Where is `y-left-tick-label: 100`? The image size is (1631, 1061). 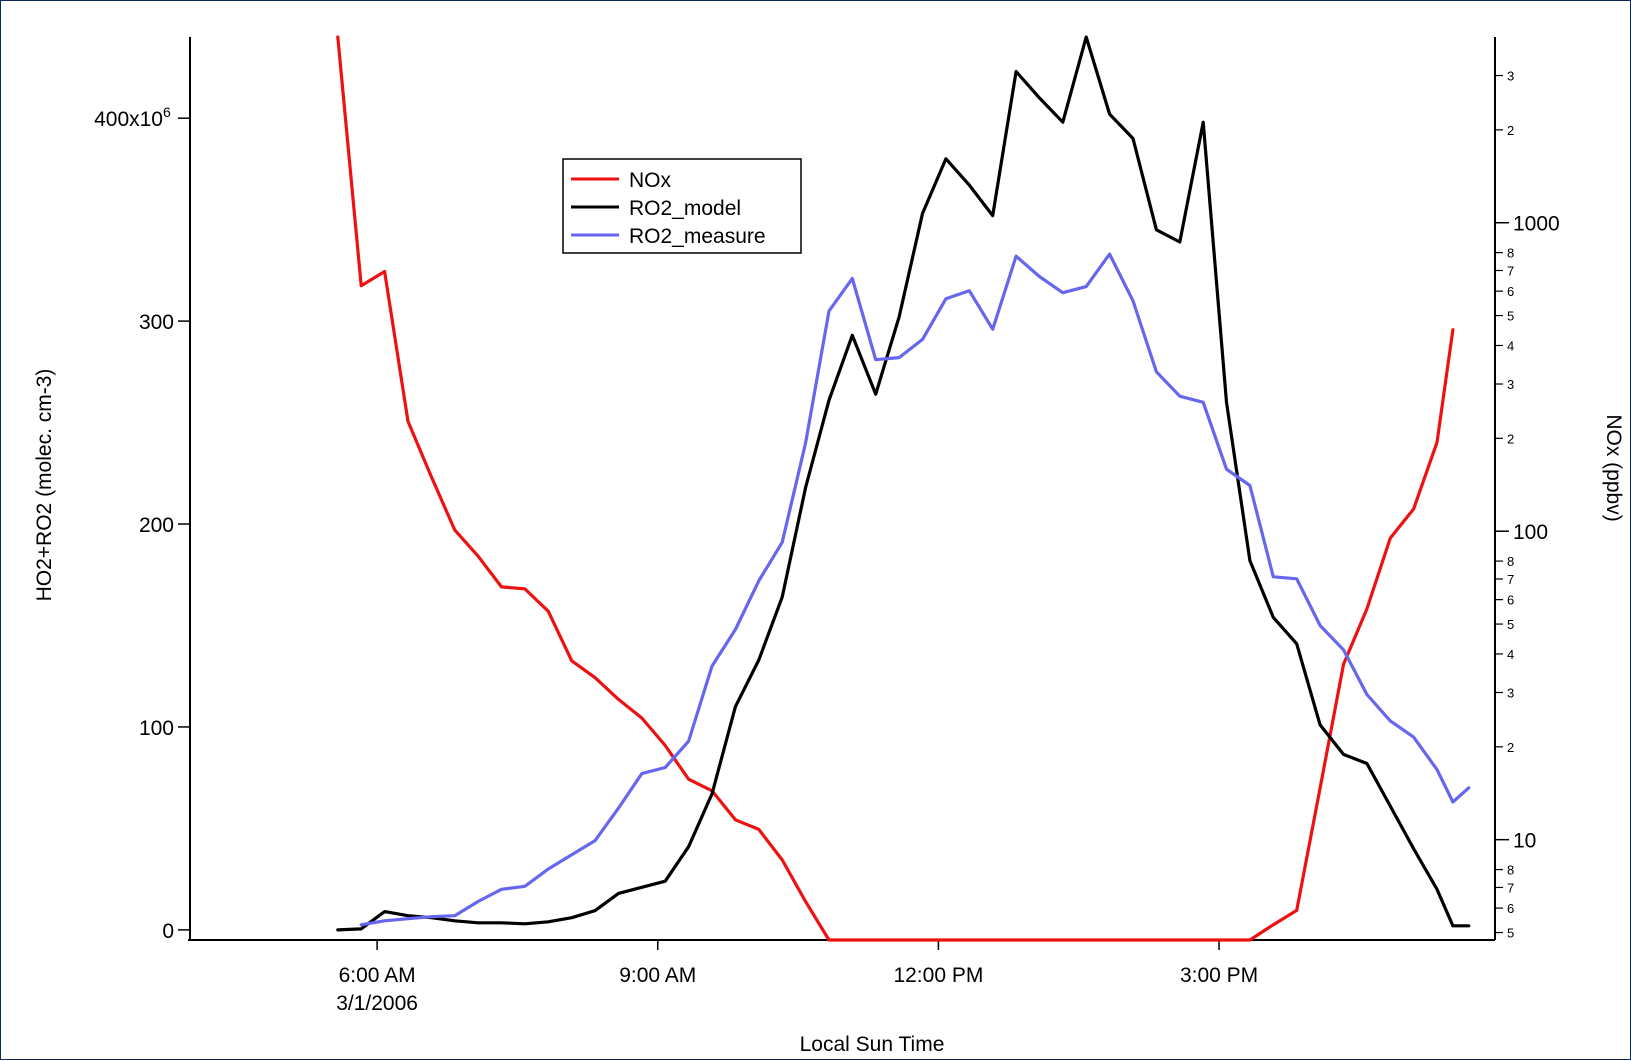
y-left-tick-label: 100 is located at coordinates (156, 728).